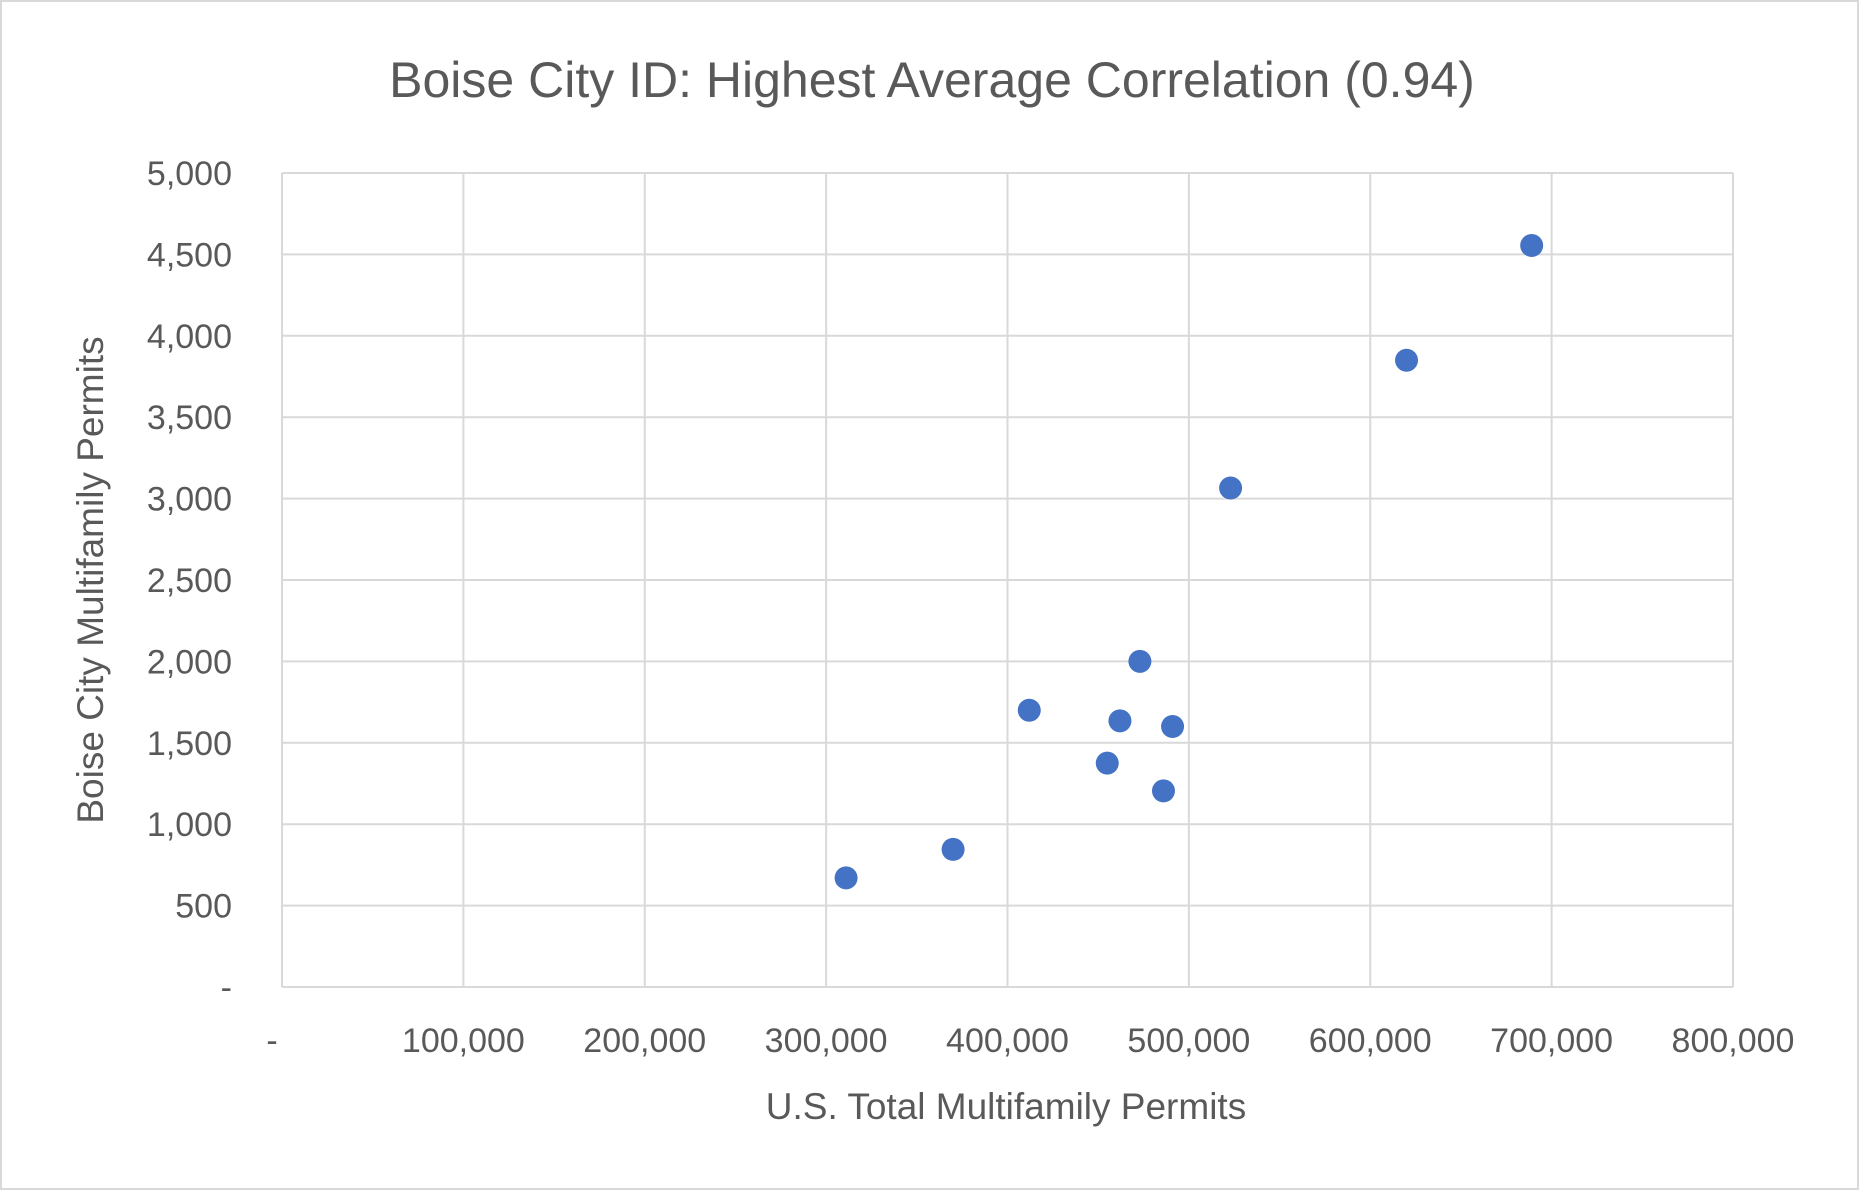 The height and width of the screenshot is (1192, 1859). What do you see at coordinates (90, 579) in the screenshot?
I see `y-axis-title: Boise City Multifamily Permits` at bounding box center [90, 579].